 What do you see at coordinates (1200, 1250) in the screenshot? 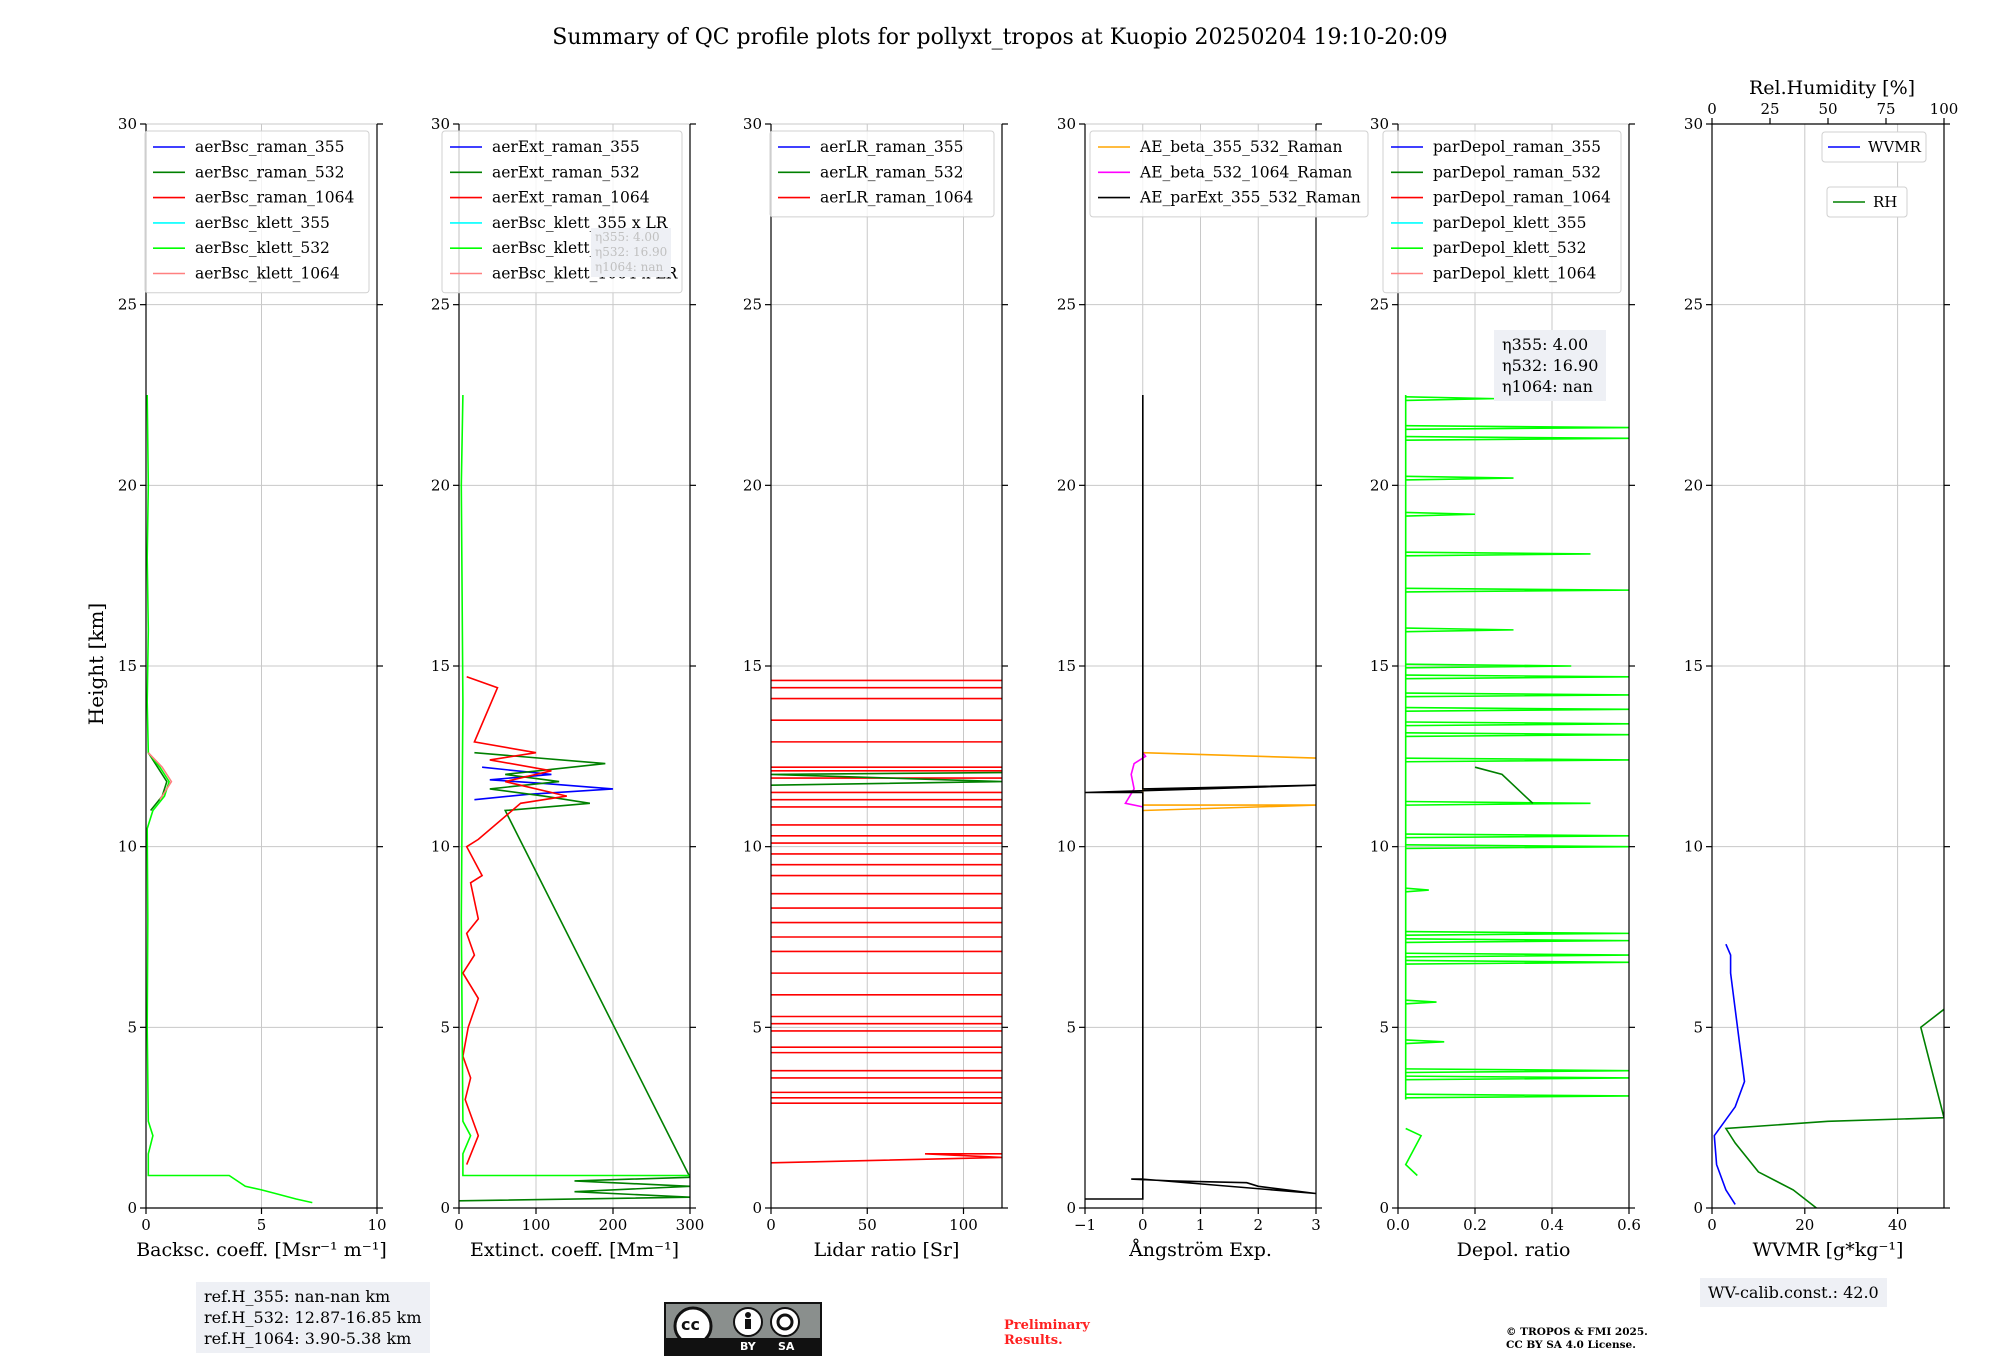
I see `x-axis-label: Ångström Exp.` at bounding box center [1200, 1250].